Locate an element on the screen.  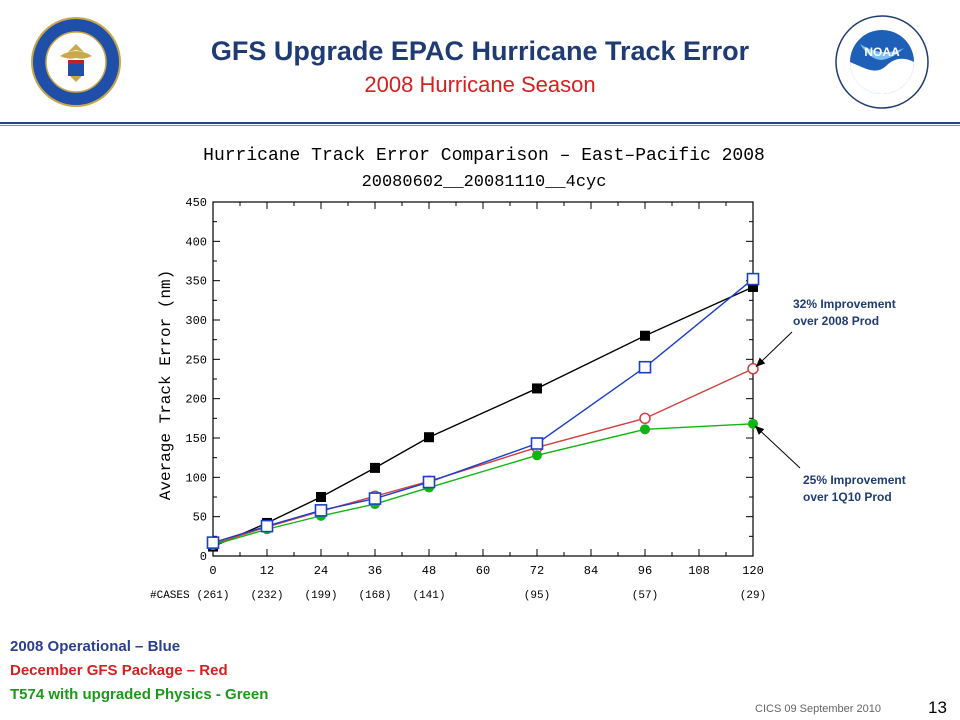
x-tick-label: 60 is located at coordinates (483, 571).